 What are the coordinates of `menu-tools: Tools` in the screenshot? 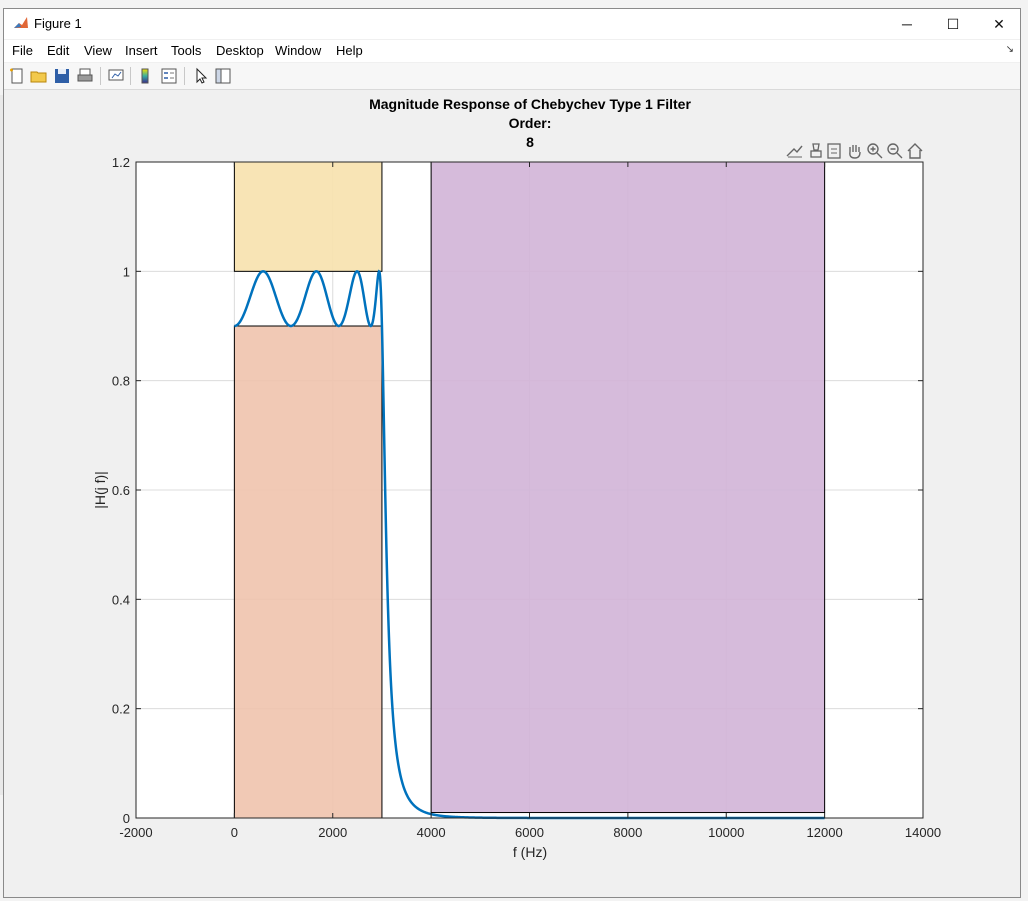 It's located at (186, 50).